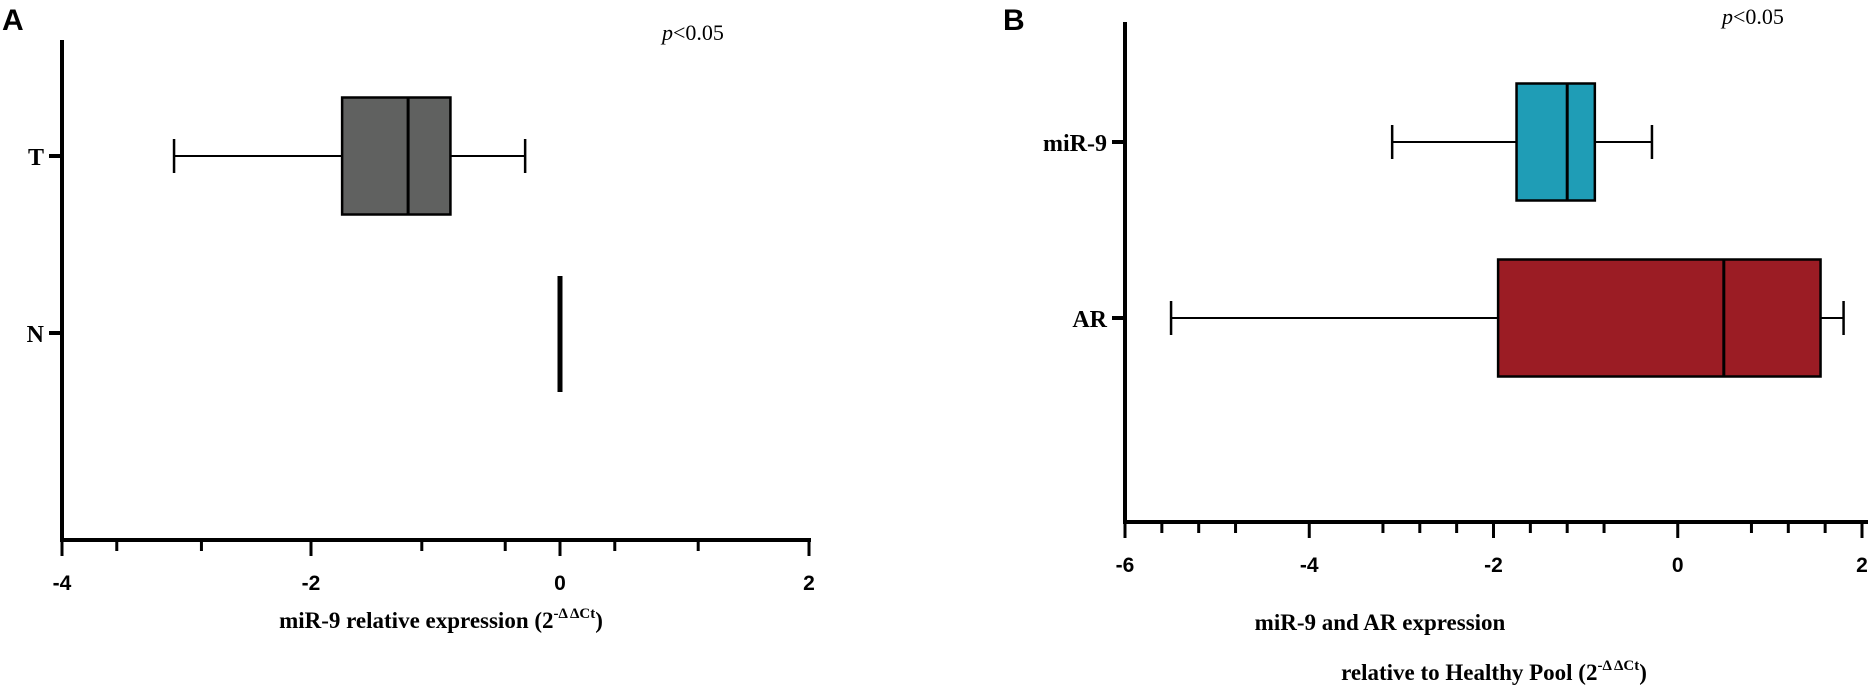  I want to click on panel-a-xlabel: miR-9 relative expression (2-Δ ΔCt), so click(441, 619).